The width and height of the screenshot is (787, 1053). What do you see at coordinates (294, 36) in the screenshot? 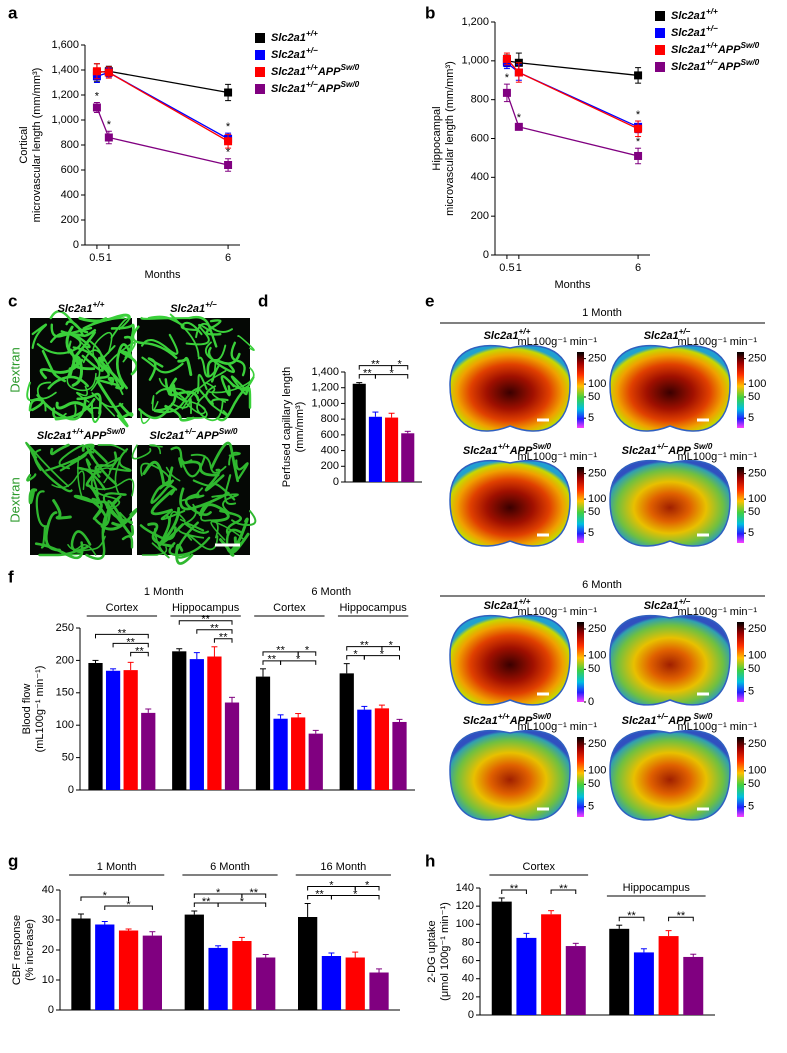
I see `legend-label: Slc2a1+/+` at bounding box center [294, 36].